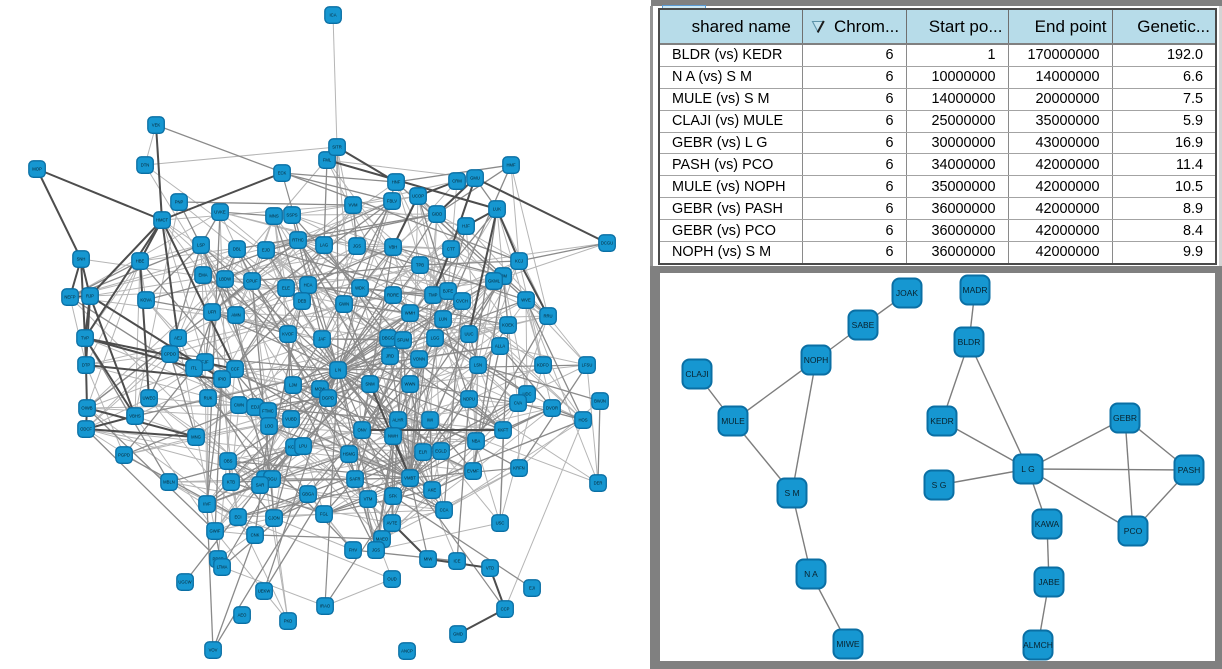  What do you see at coordinates (503, 276) in the screenshot?
I see `svg-text: LJM` at bounding box center [503, 276].